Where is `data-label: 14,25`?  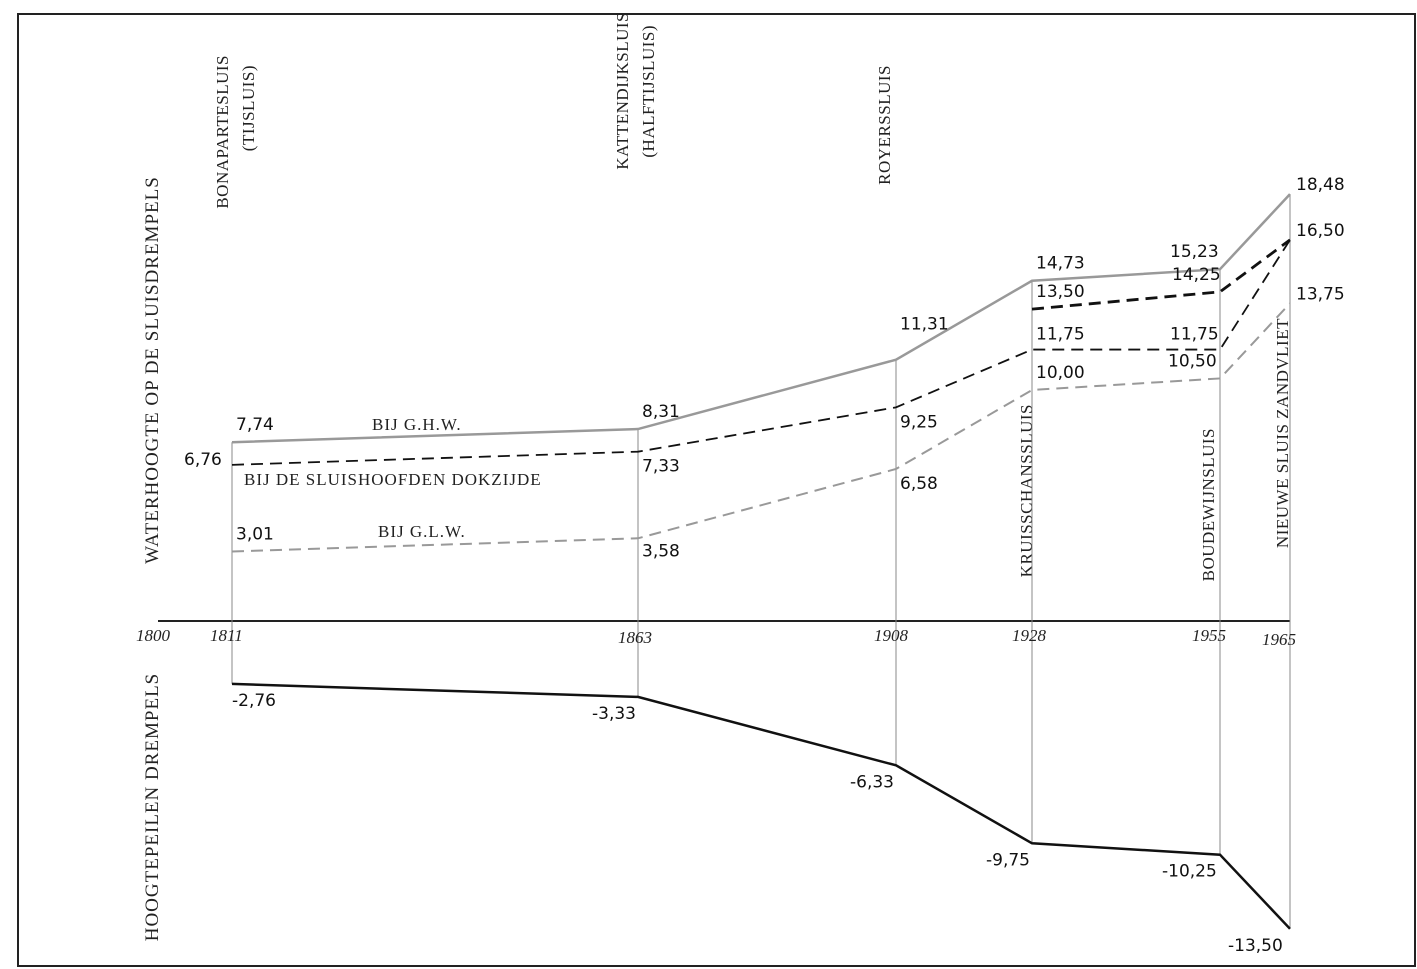
data-label: 14,25 is located at coordinates (1196, 275).